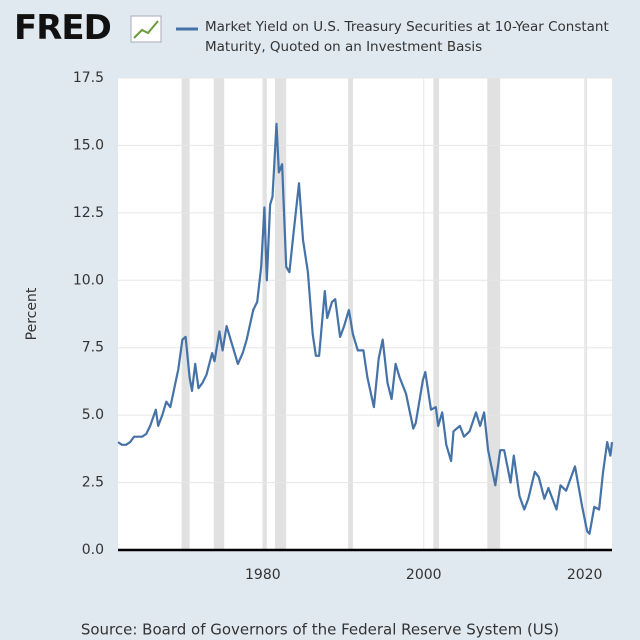 The image size is (640, 640). Describe the element at coordinates (63, 28) in the screenshot. I see `logo: FRED` at that location.